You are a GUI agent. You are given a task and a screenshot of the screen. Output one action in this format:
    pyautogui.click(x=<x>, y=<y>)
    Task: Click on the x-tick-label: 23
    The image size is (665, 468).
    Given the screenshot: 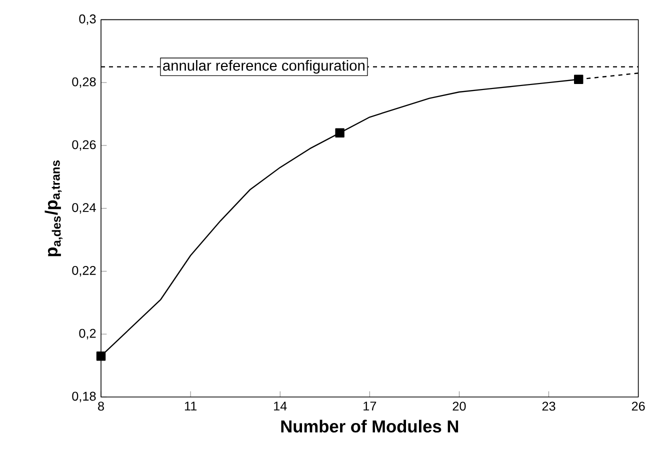 What is the action you would take?
    pyautogui.click(x=549, y=406)
    